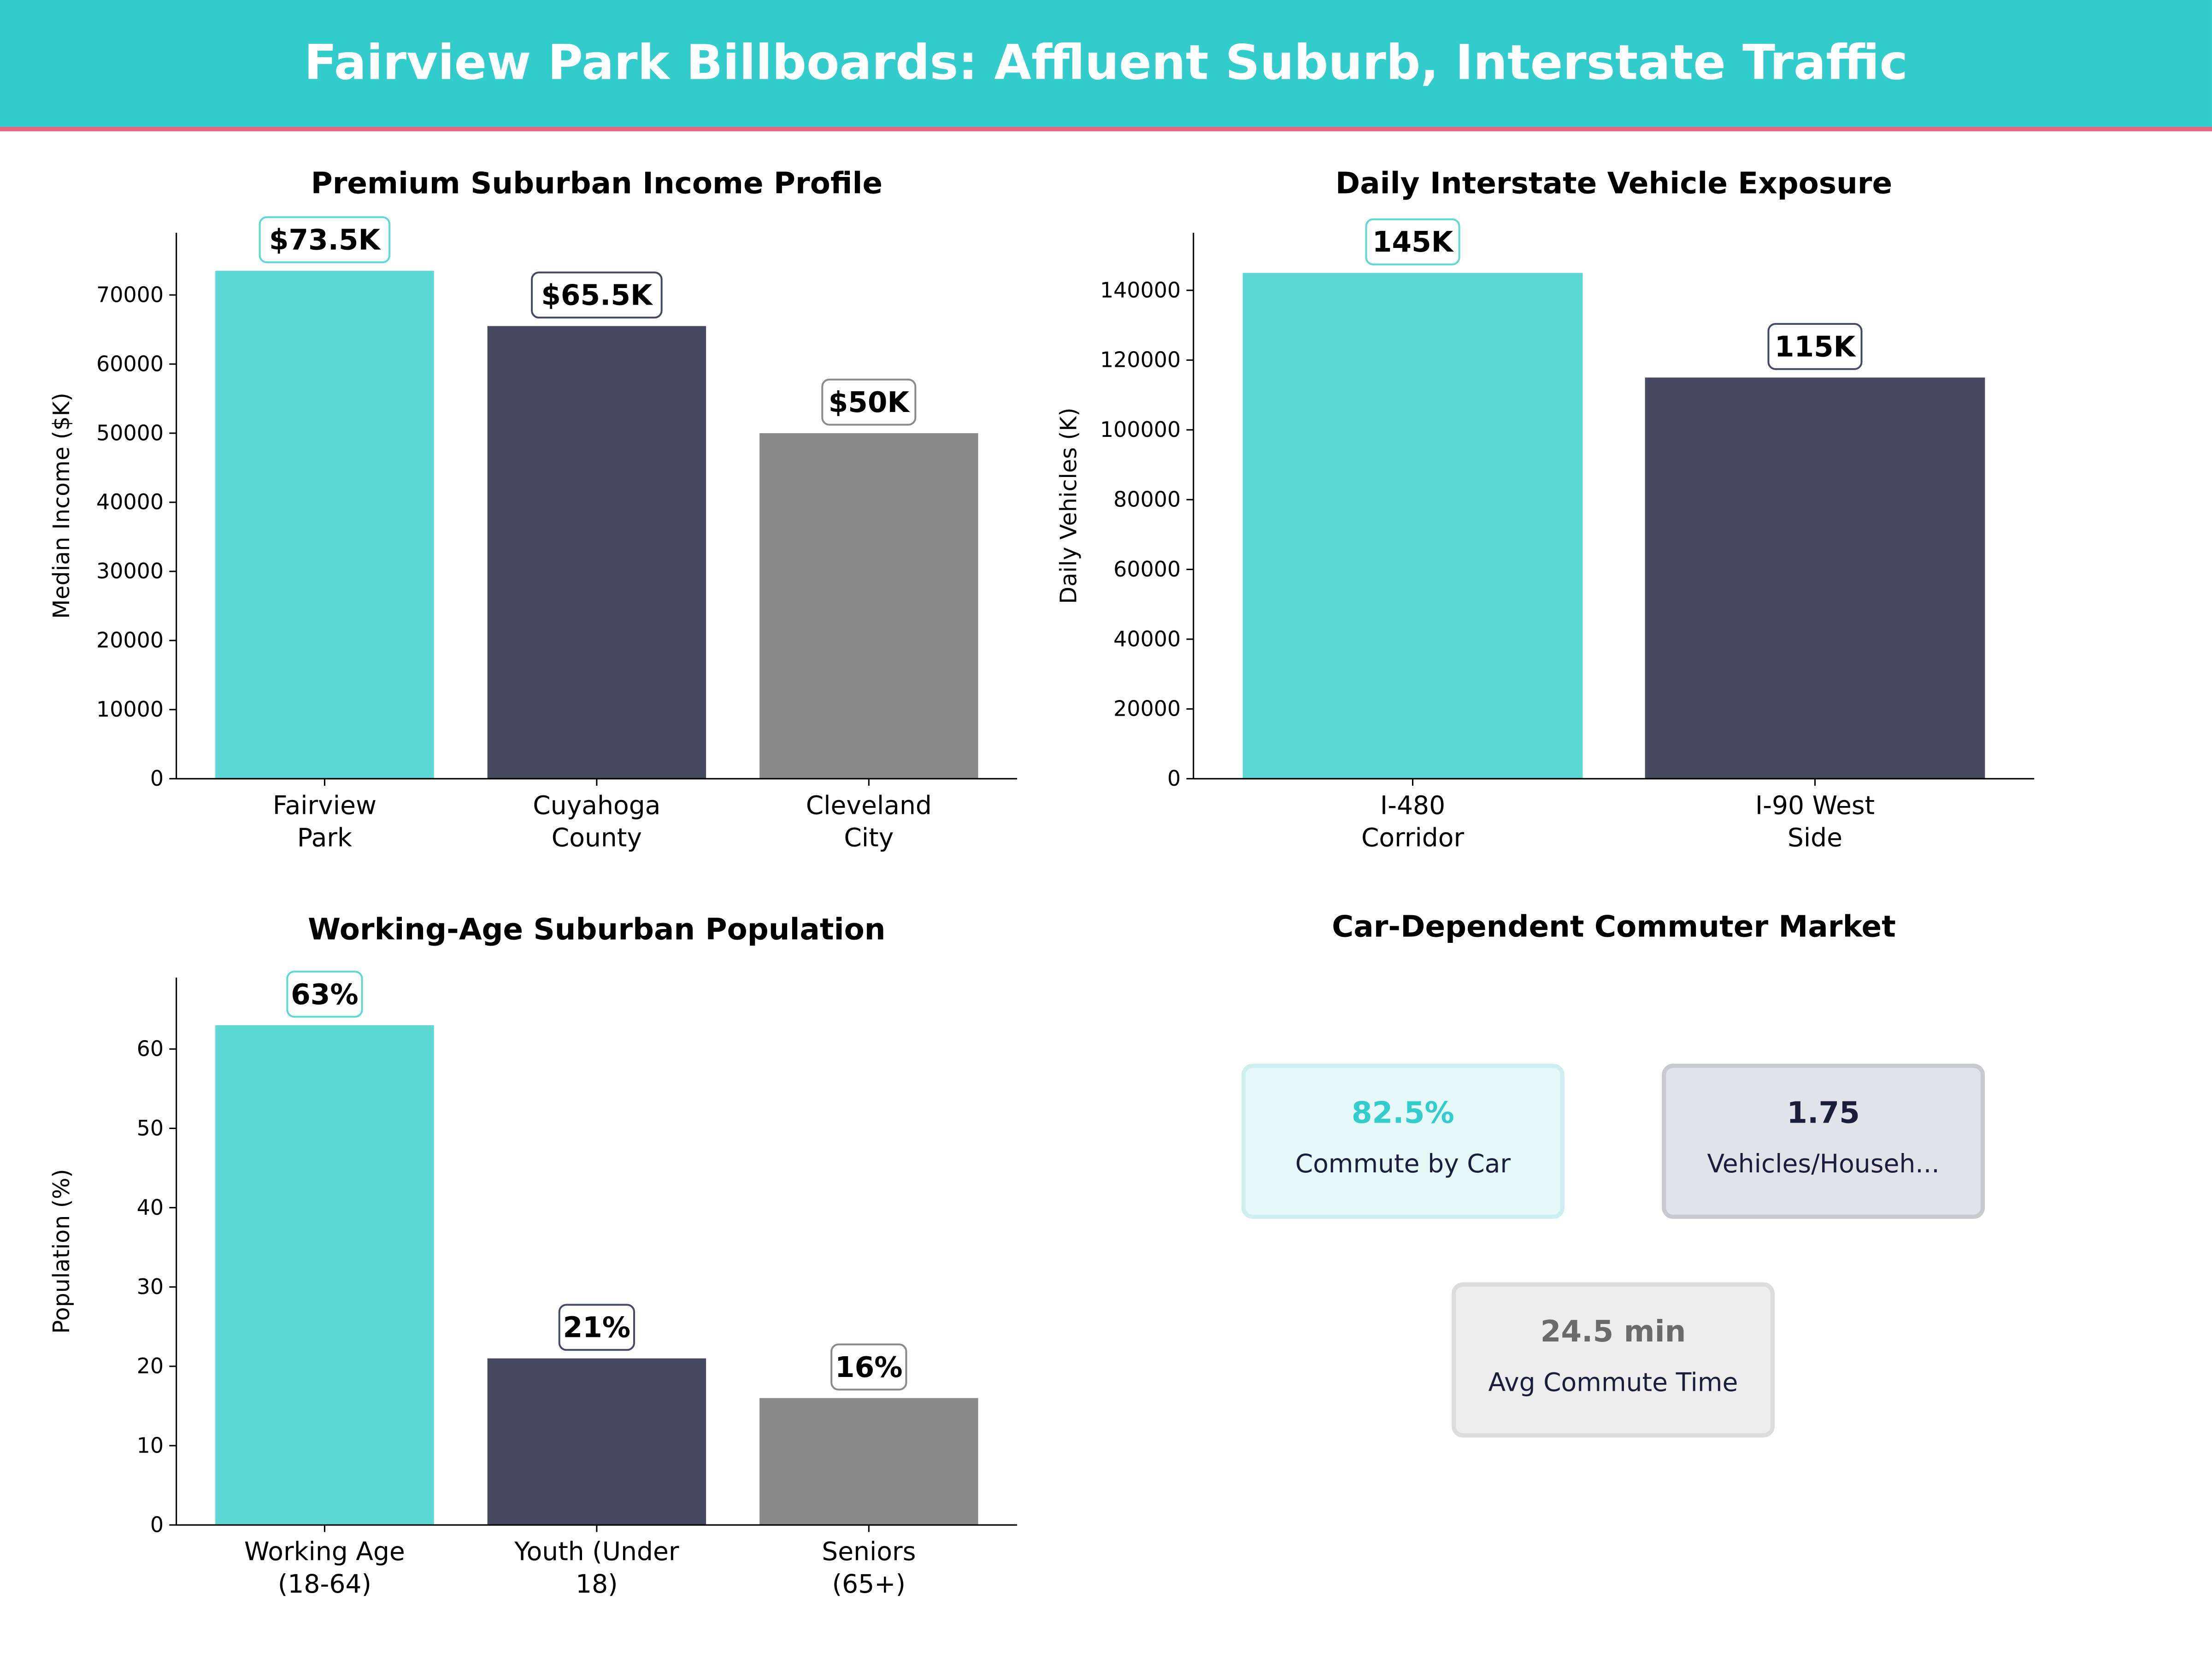 The image size is (2212, 1659). I want to click on y-tick-label: 140000, so click(1140, 289).